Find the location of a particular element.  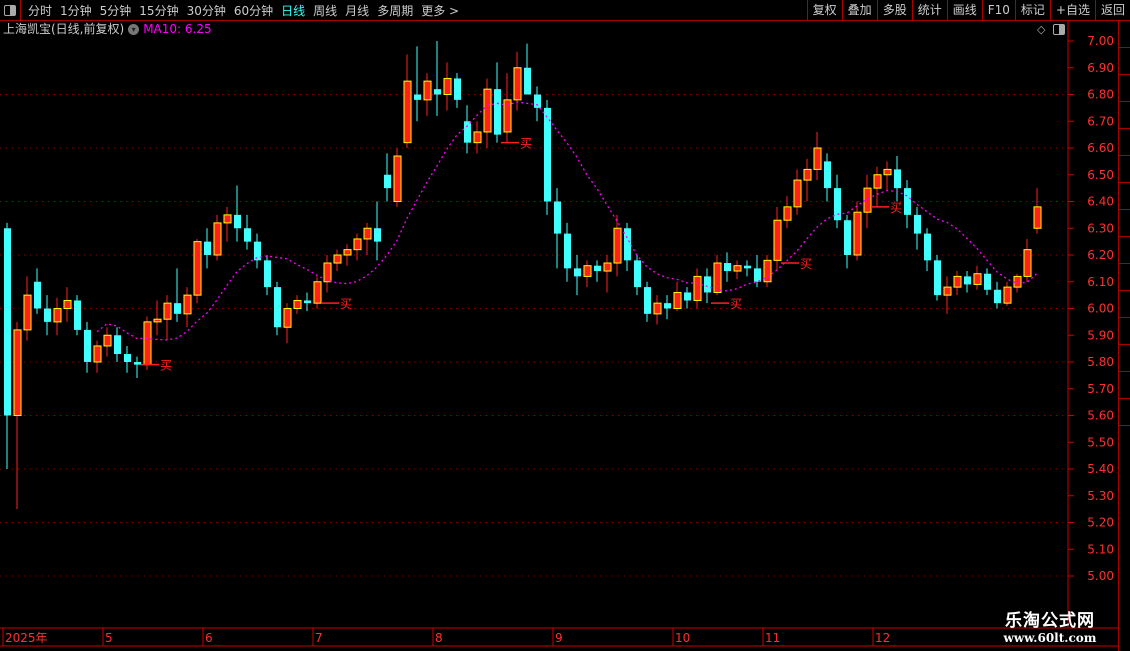

chevron-down-icon: ▾ is located at coordinates (134, 29).